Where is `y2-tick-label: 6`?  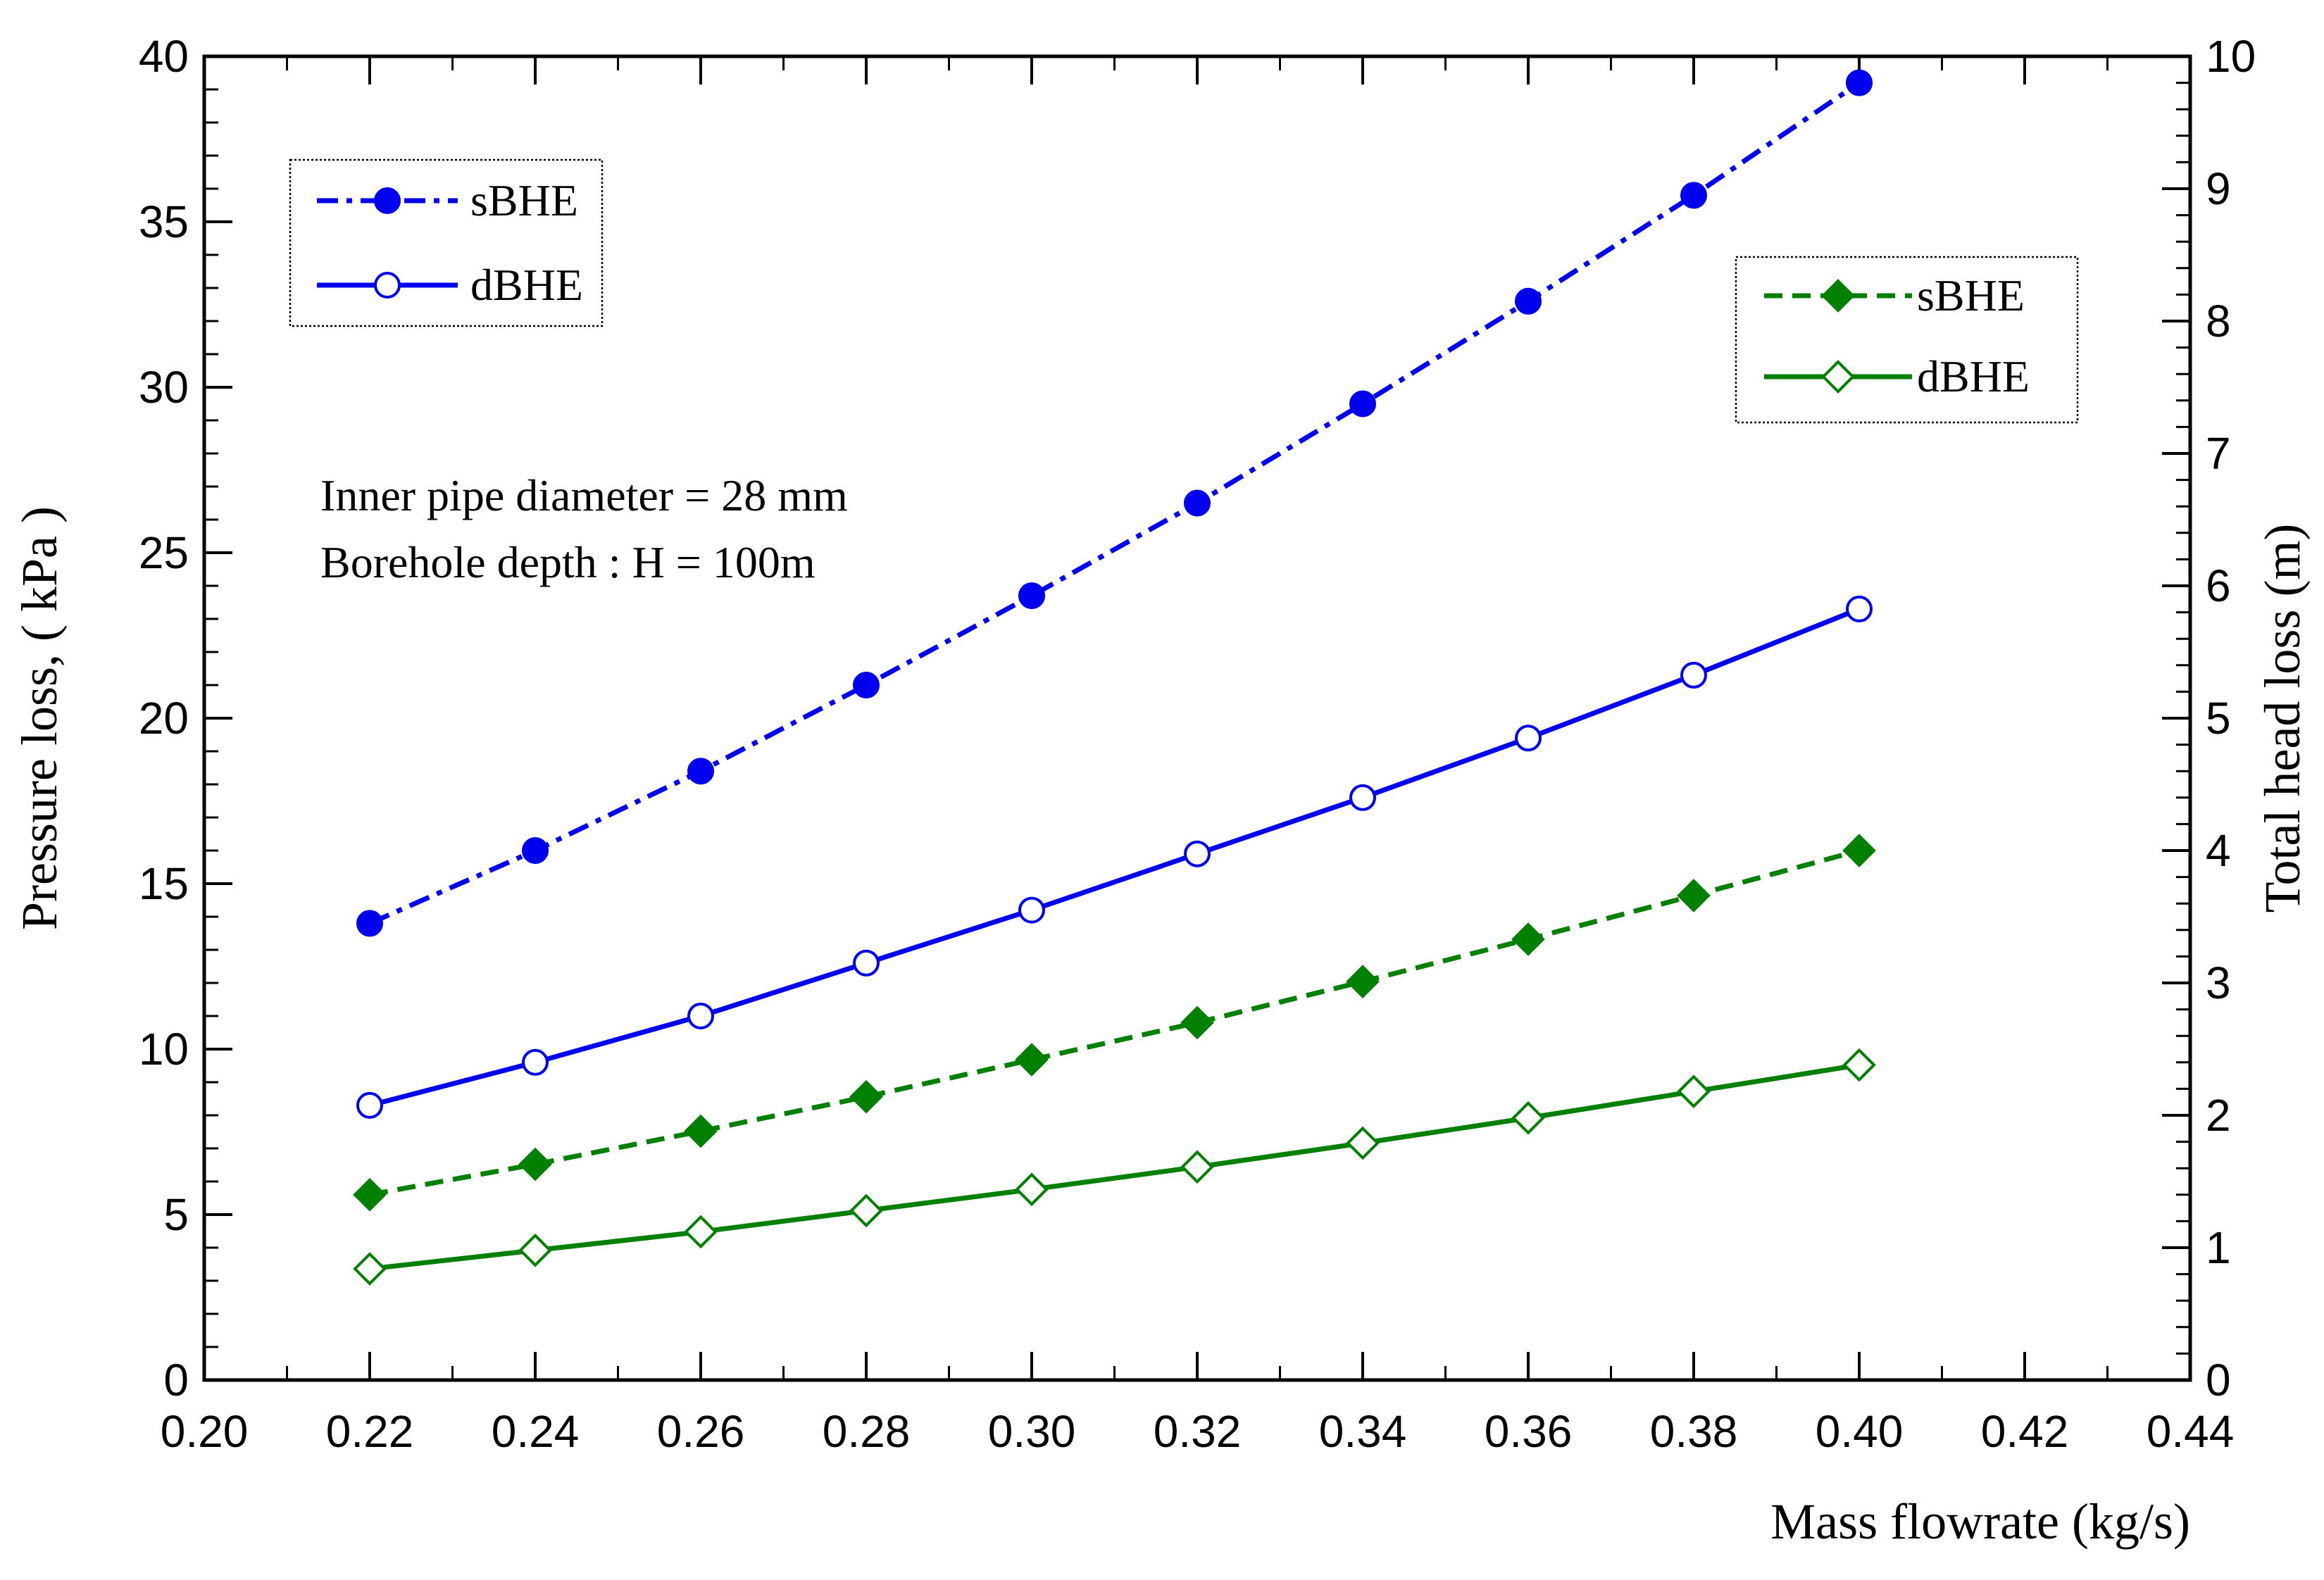
y2-tick-label: 6 is located at coordinates (2218, 585).